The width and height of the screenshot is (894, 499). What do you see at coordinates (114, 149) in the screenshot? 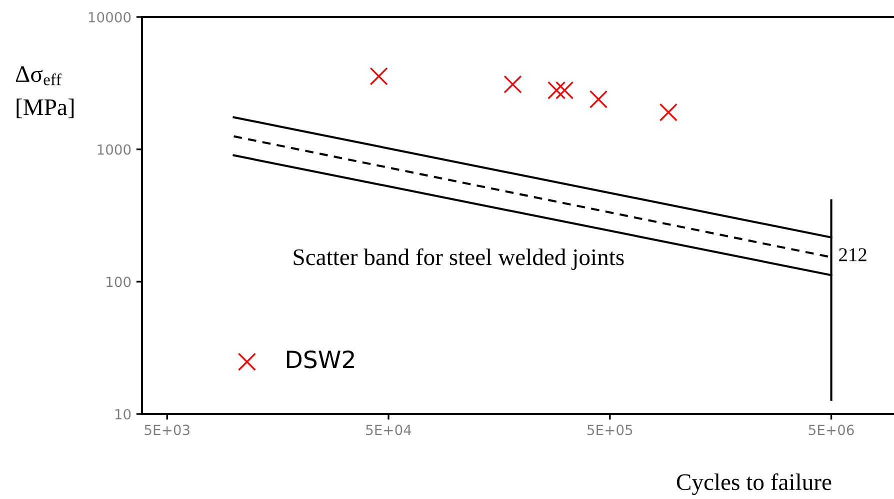
I see `y-tick-label: 1000` at bounding box center [114, 149].